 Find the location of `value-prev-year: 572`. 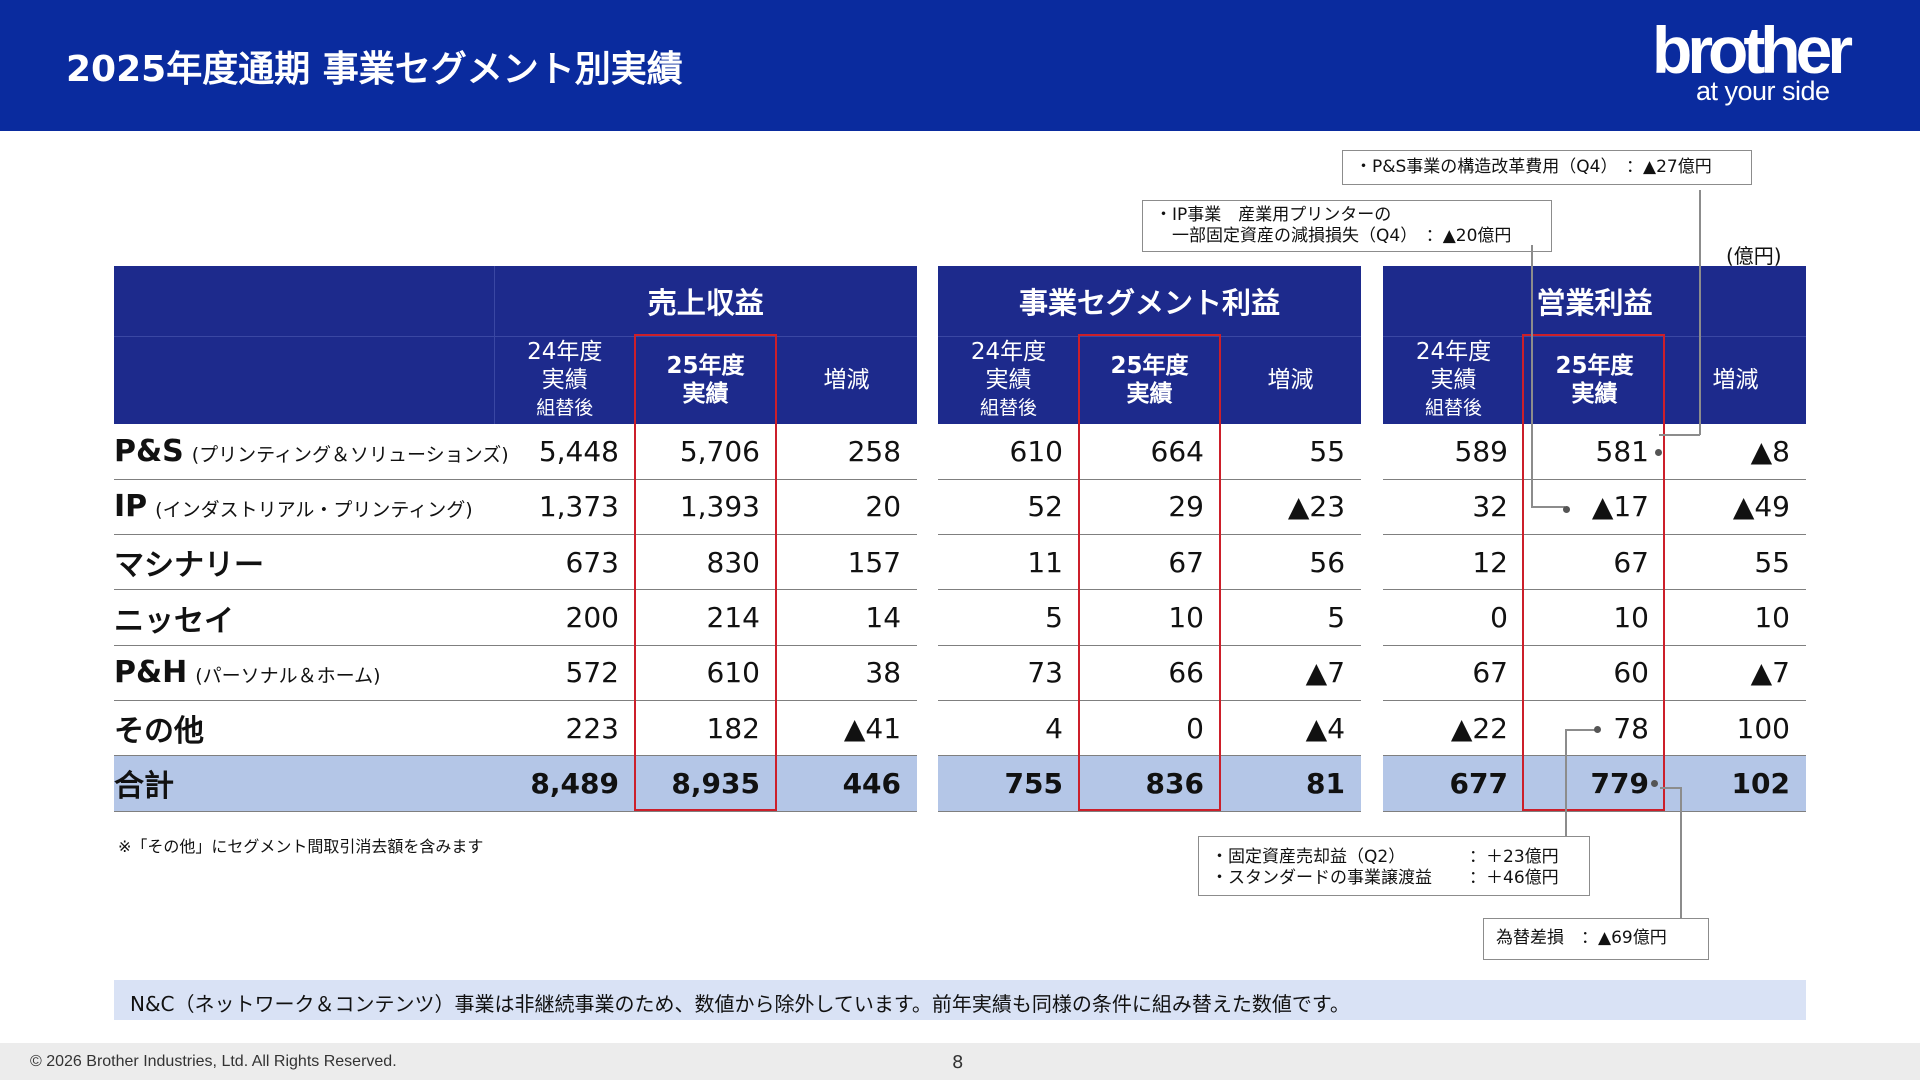

value-prev-year: 572 is located at coordinates (564, 673).